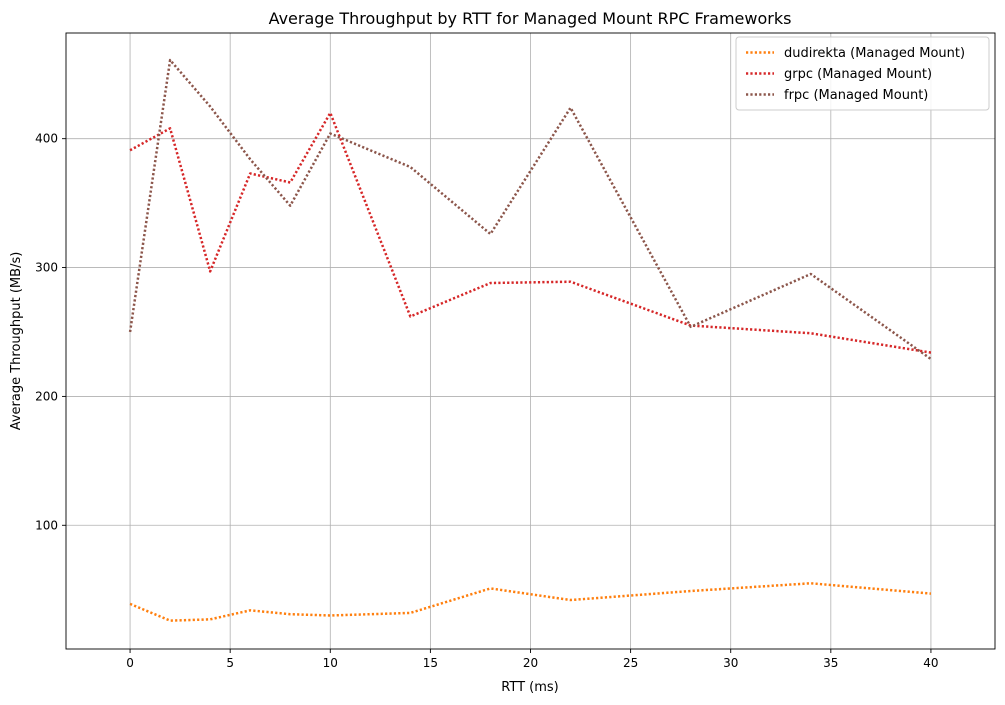 This screenshot has height=705, width=1005. Describe the element at coordinates (874, 53) in the screenshot. I see `legend-label: dudirekta (Managed Mount)` at that location.